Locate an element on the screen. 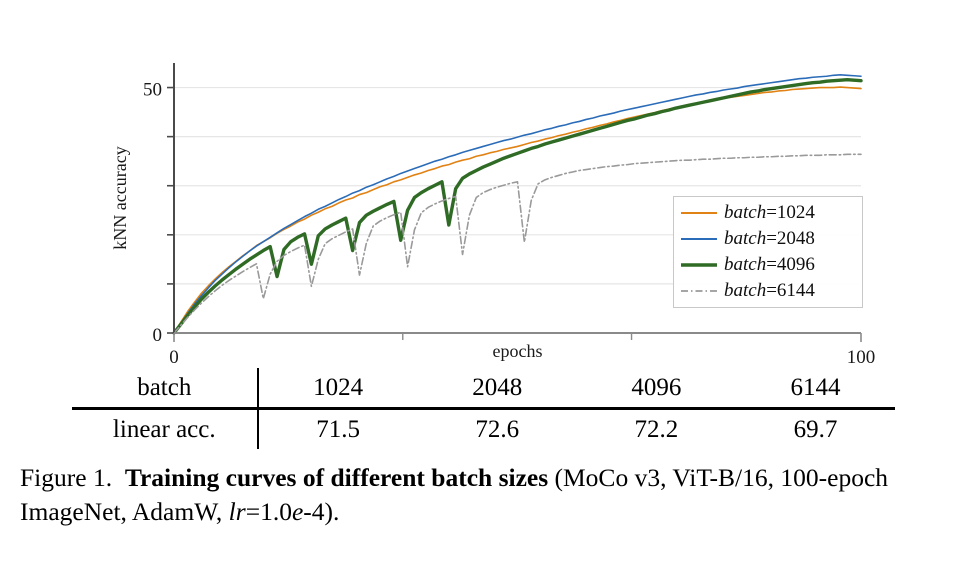 The image size is (973, 573). table-cell-batch-2: 2048 is located at coordinates (497, 389).